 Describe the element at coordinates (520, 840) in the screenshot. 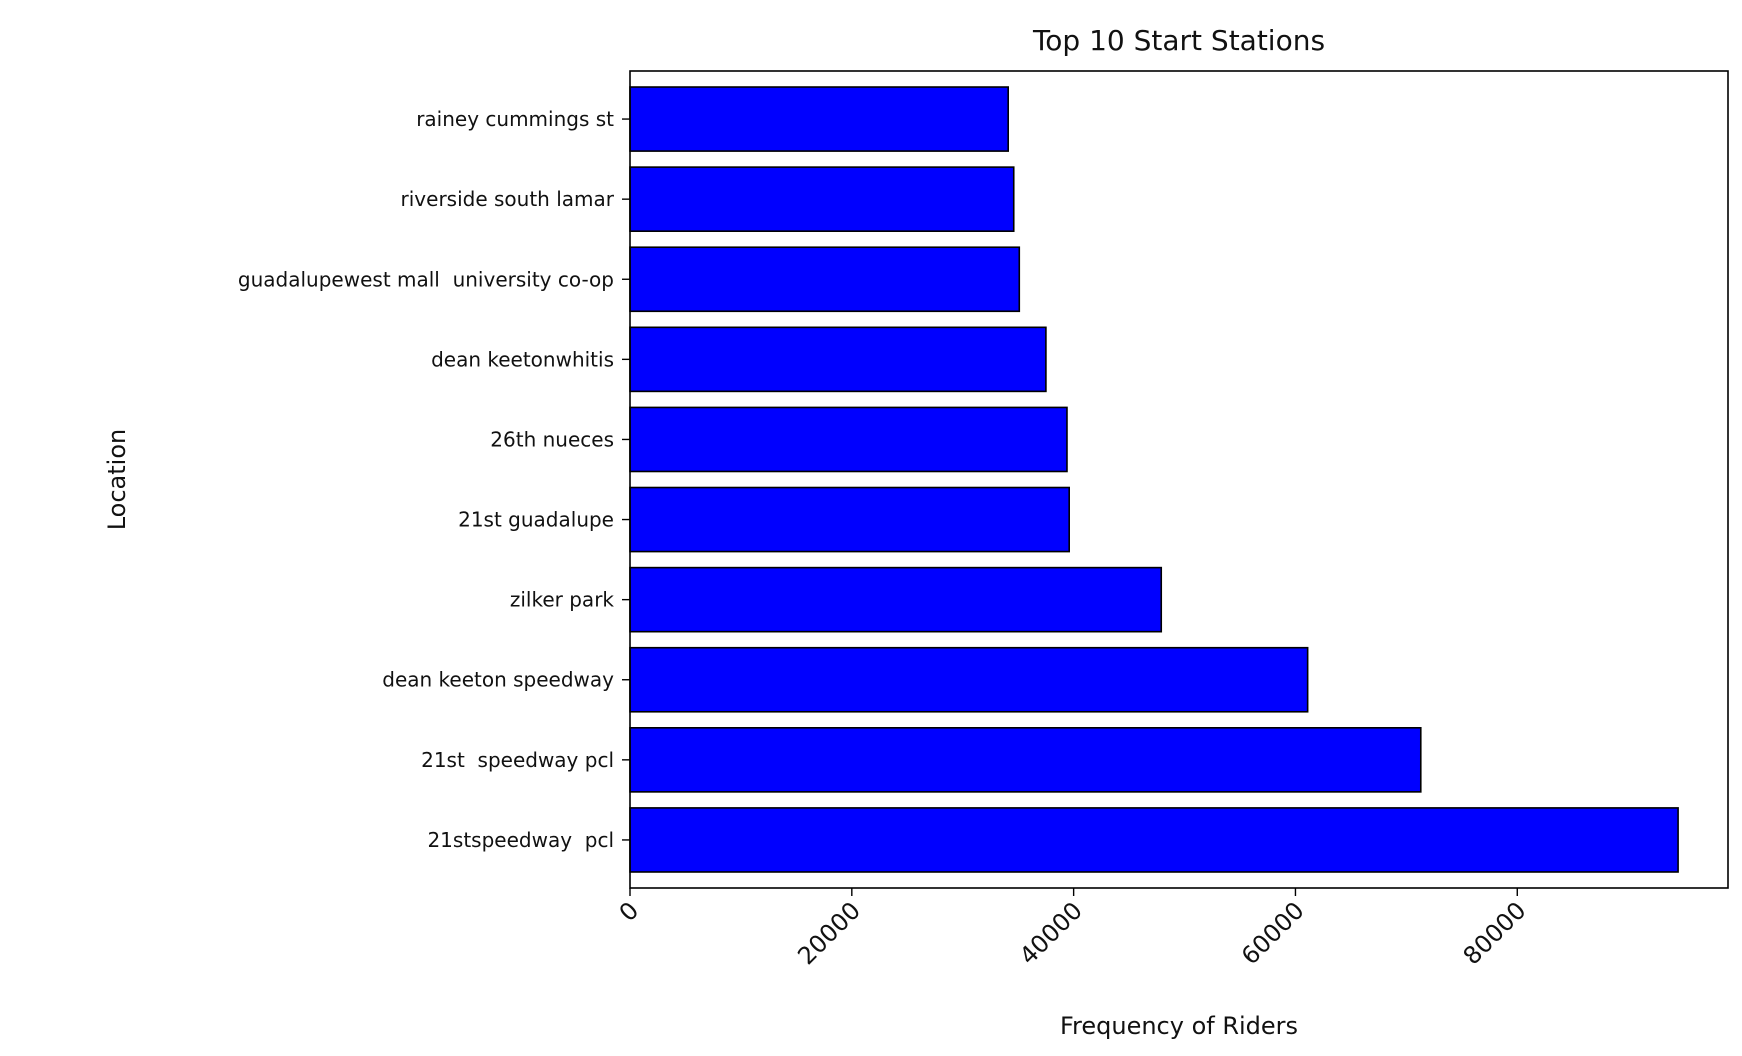

I see `y-tick-label: 21stspeedway pcl` at that location.